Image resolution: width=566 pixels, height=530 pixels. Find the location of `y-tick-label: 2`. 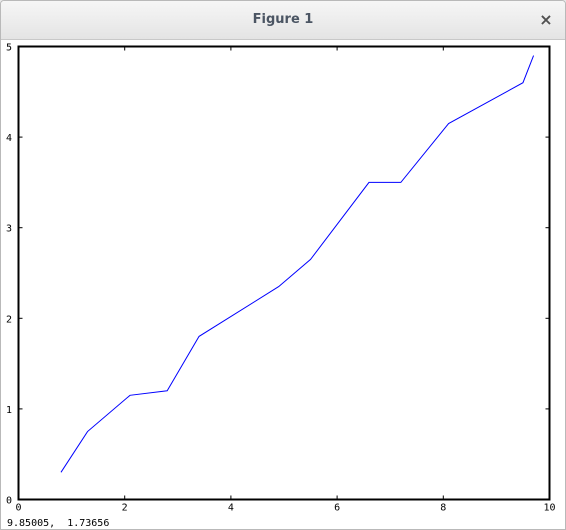

y-tick-label: 2 is located at coordinates (9, 319).